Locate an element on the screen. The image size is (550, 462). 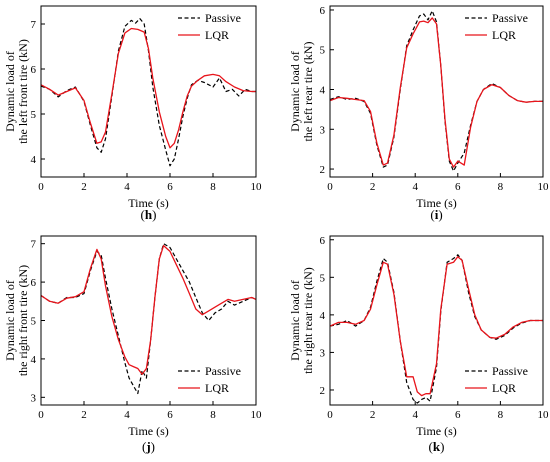
panel-label: (j) is located at coordinates (148, 446).